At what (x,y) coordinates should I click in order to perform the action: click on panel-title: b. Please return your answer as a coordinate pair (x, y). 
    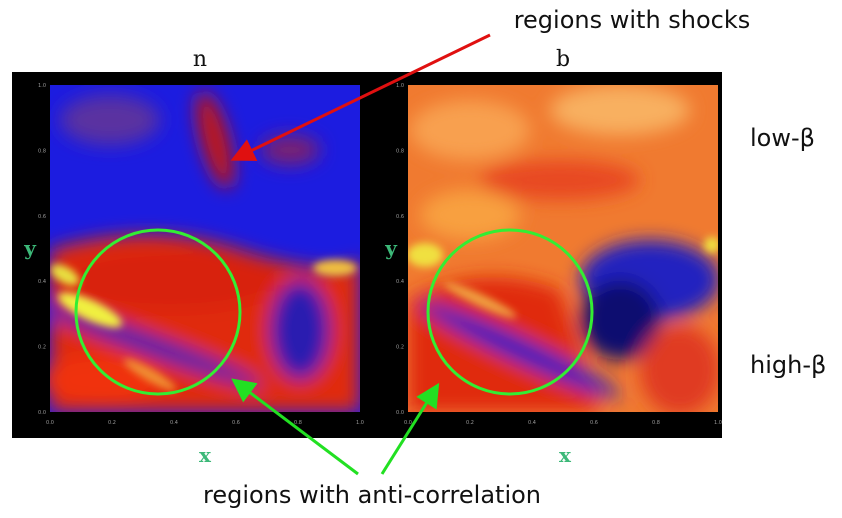
    Looking at the image, I should click on (563, 59).